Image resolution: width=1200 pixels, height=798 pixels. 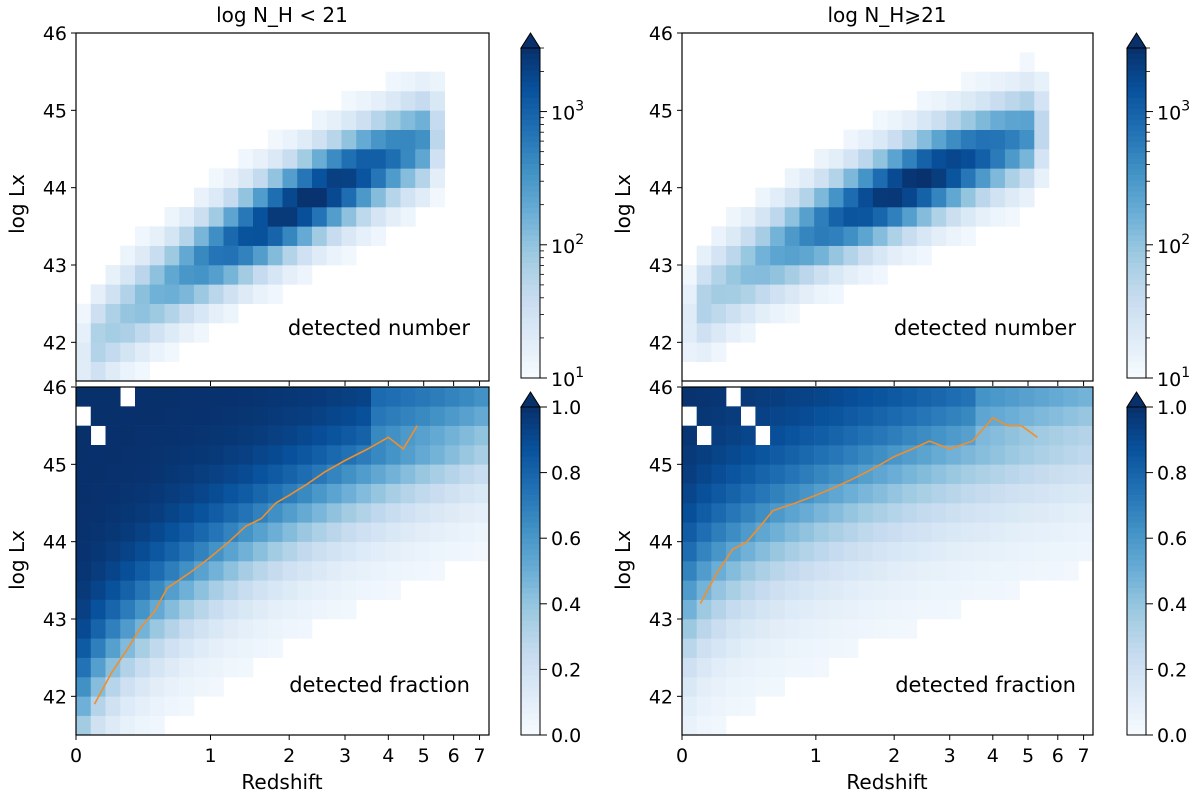 I want to click on annotation-detected-number-left: detected number, so click(x=379, y=328).